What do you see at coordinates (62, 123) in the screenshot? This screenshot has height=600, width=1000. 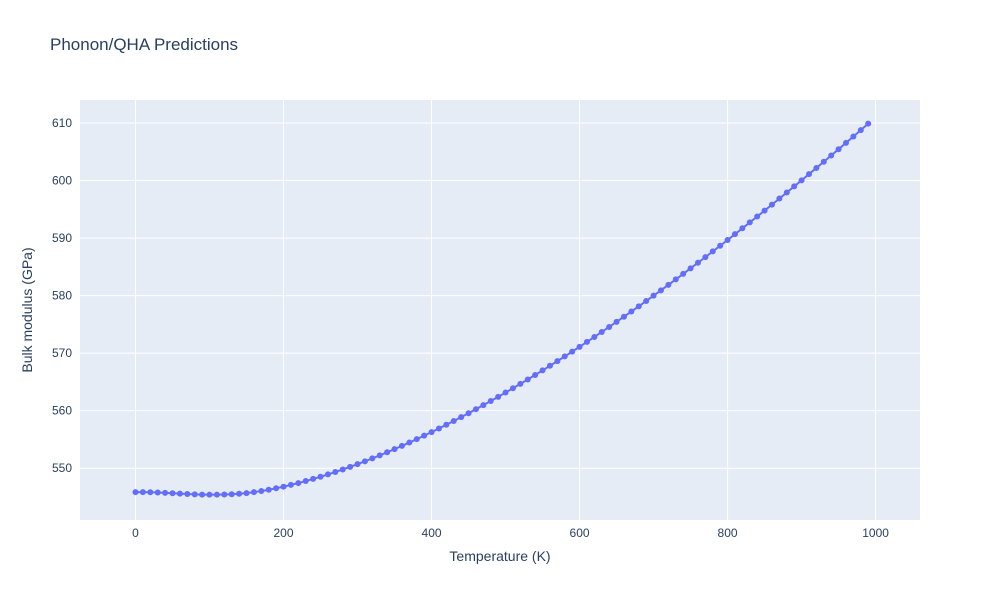 I see `y-tick-label: 610` at bounding box center [62, 123].